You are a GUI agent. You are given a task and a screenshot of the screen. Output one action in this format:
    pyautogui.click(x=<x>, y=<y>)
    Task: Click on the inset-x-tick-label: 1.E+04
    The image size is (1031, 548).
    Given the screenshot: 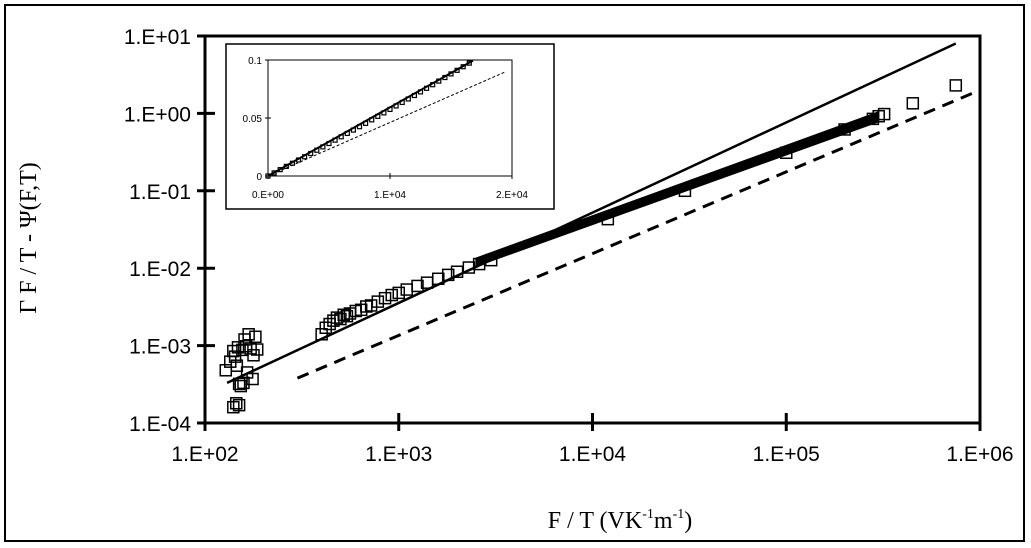 What is the action you would take?
    pyautogui.click(x=390, y=195)
    